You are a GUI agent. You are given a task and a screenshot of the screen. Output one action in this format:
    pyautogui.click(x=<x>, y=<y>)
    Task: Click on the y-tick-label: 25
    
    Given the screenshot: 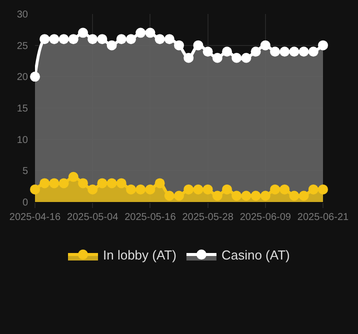 What is the action you would take?
    pyautogui.click(x=22, y=46)
    